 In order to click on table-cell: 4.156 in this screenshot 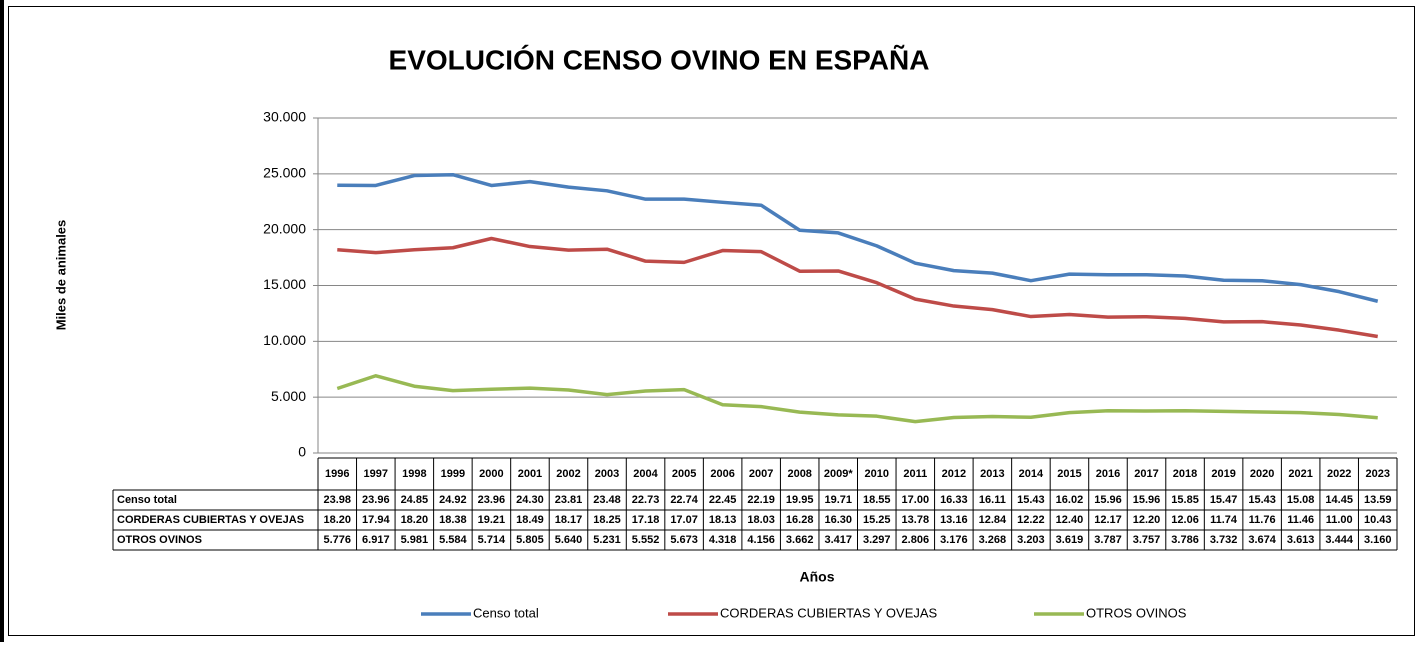, I will do `click(761, 540)`.